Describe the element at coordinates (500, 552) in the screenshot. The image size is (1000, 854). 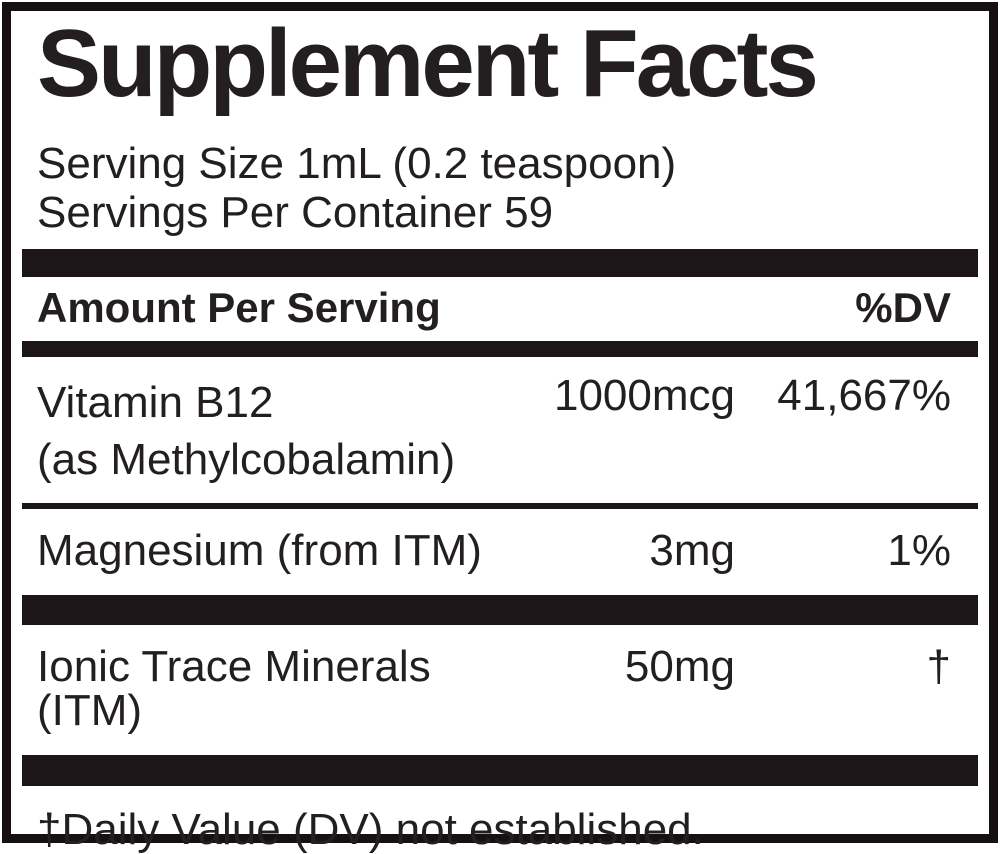
I see `nutrient-row-magnesium: Magnesium (from ITM) 3mg 1%` at that location.